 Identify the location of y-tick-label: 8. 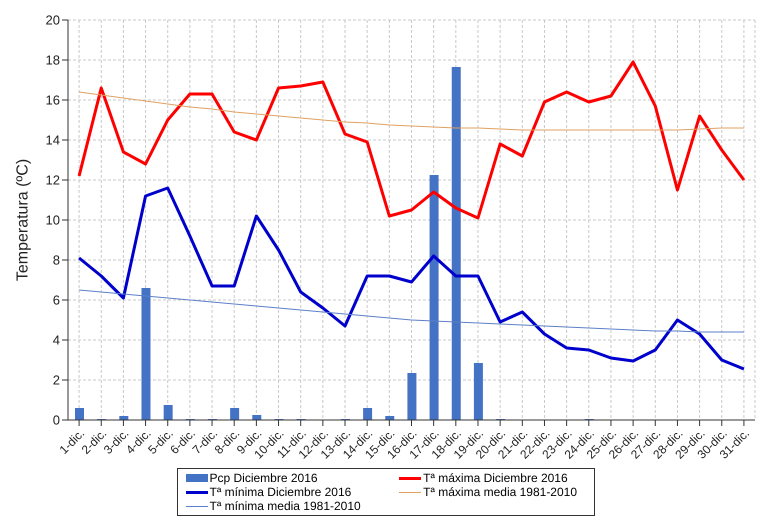
(56, 260).